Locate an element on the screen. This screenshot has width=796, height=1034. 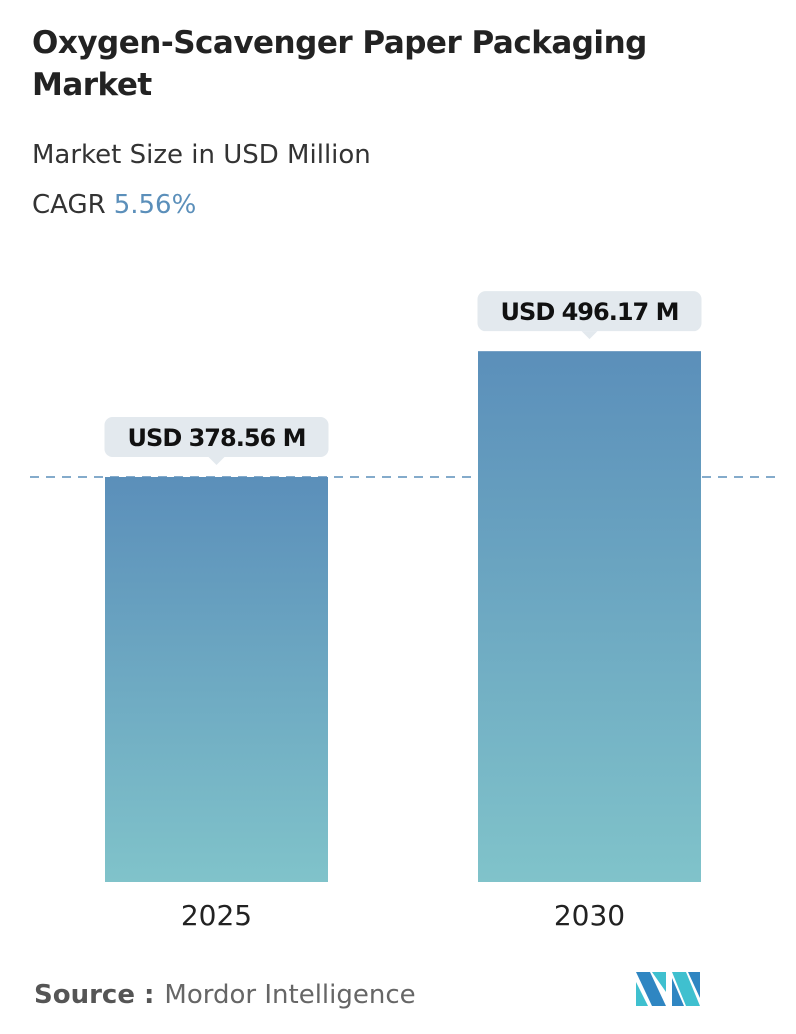
data-label-bg-2025 is located at coordinates (216, 437).